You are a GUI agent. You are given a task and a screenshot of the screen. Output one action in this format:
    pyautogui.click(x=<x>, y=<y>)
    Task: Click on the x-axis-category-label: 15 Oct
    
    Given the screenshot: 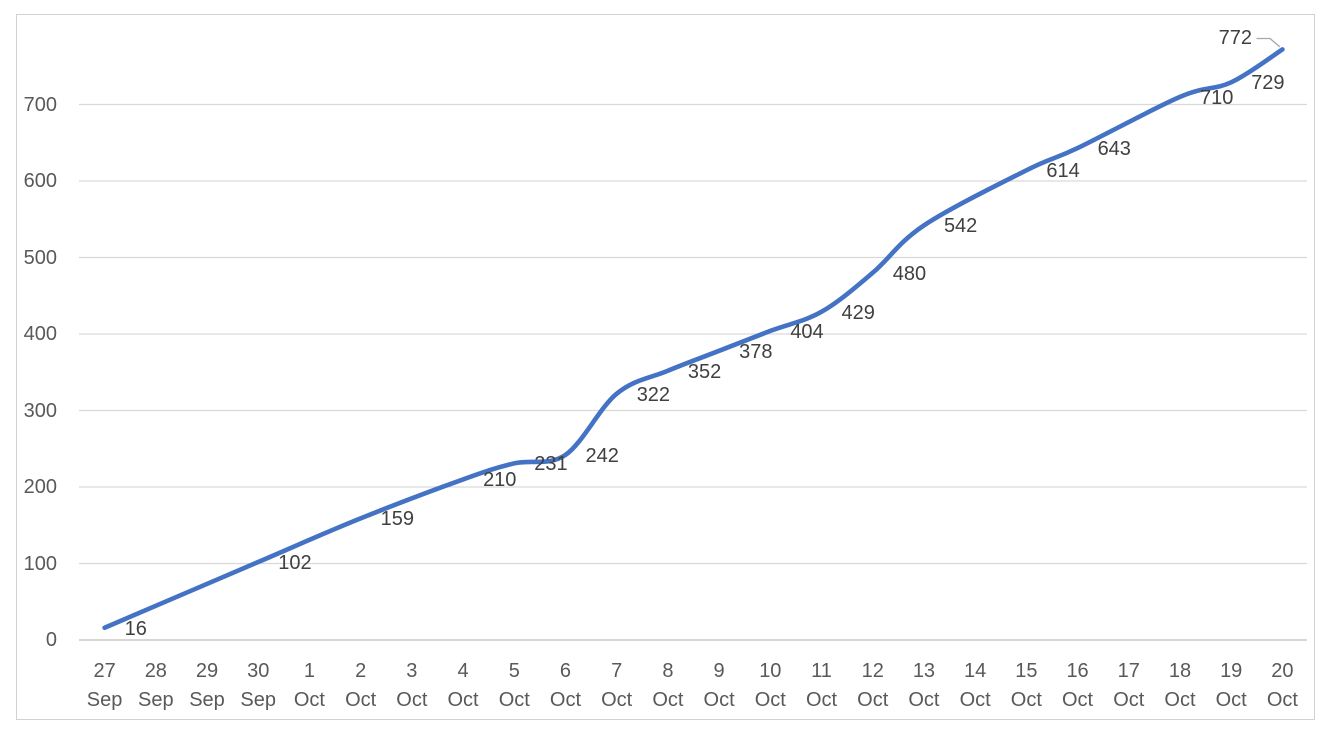 What is the action you would take?
    pyautogui.click(x=1026, y=686)
    